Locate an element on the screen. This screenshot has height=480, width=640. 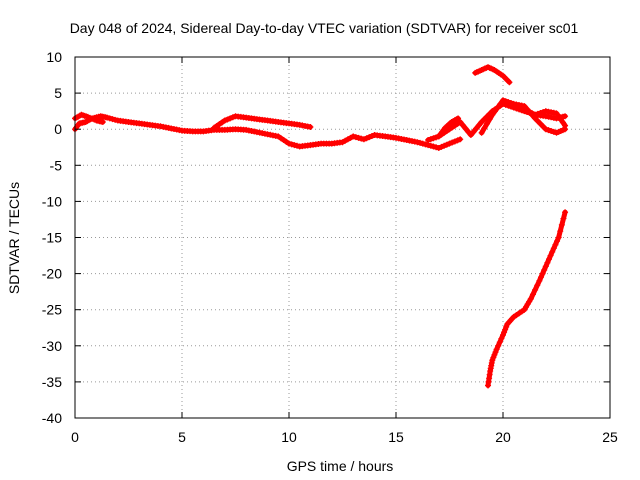
y-tick-label: -35 is located at coordinates (52, 382).